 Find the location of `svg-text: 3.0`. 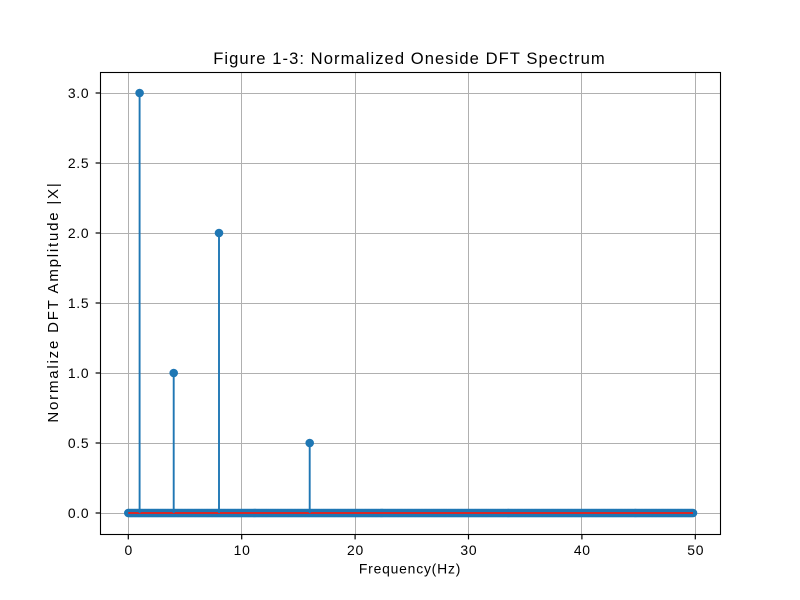

svg-text: 3.0 is located at coordinates (79, 93).